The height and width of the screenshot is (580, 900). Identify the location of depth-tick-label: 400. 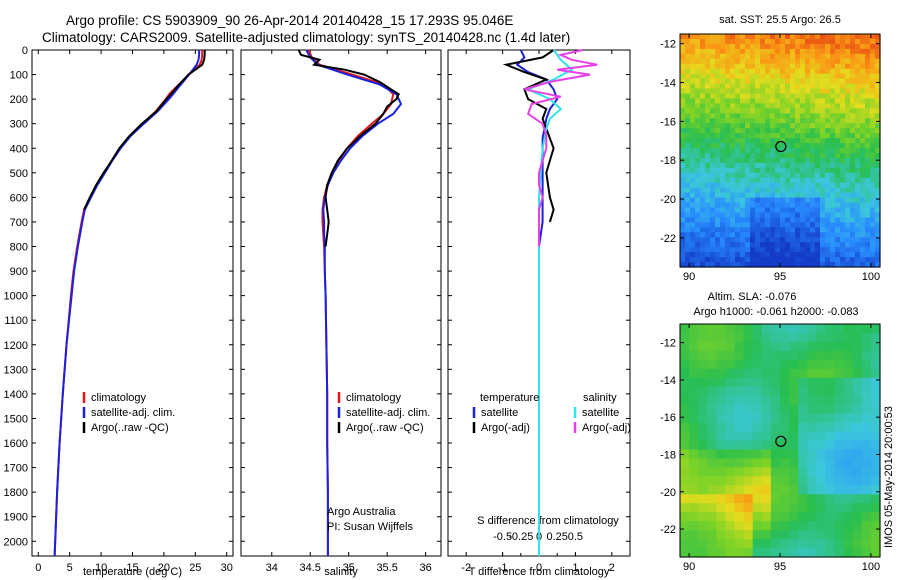
(19, 149).